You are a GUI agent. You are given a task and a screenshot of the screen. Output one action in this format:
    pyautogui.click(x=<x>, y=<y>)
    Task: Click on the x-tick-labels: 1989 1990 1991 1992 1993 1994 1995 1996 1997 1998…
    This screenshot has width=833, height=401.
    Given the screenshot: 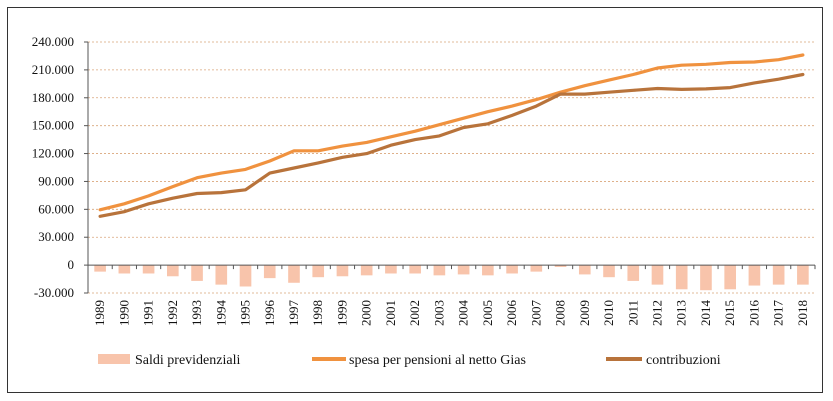 What is the action you would take?
    pyautogui.click(x=451, y=296)
    